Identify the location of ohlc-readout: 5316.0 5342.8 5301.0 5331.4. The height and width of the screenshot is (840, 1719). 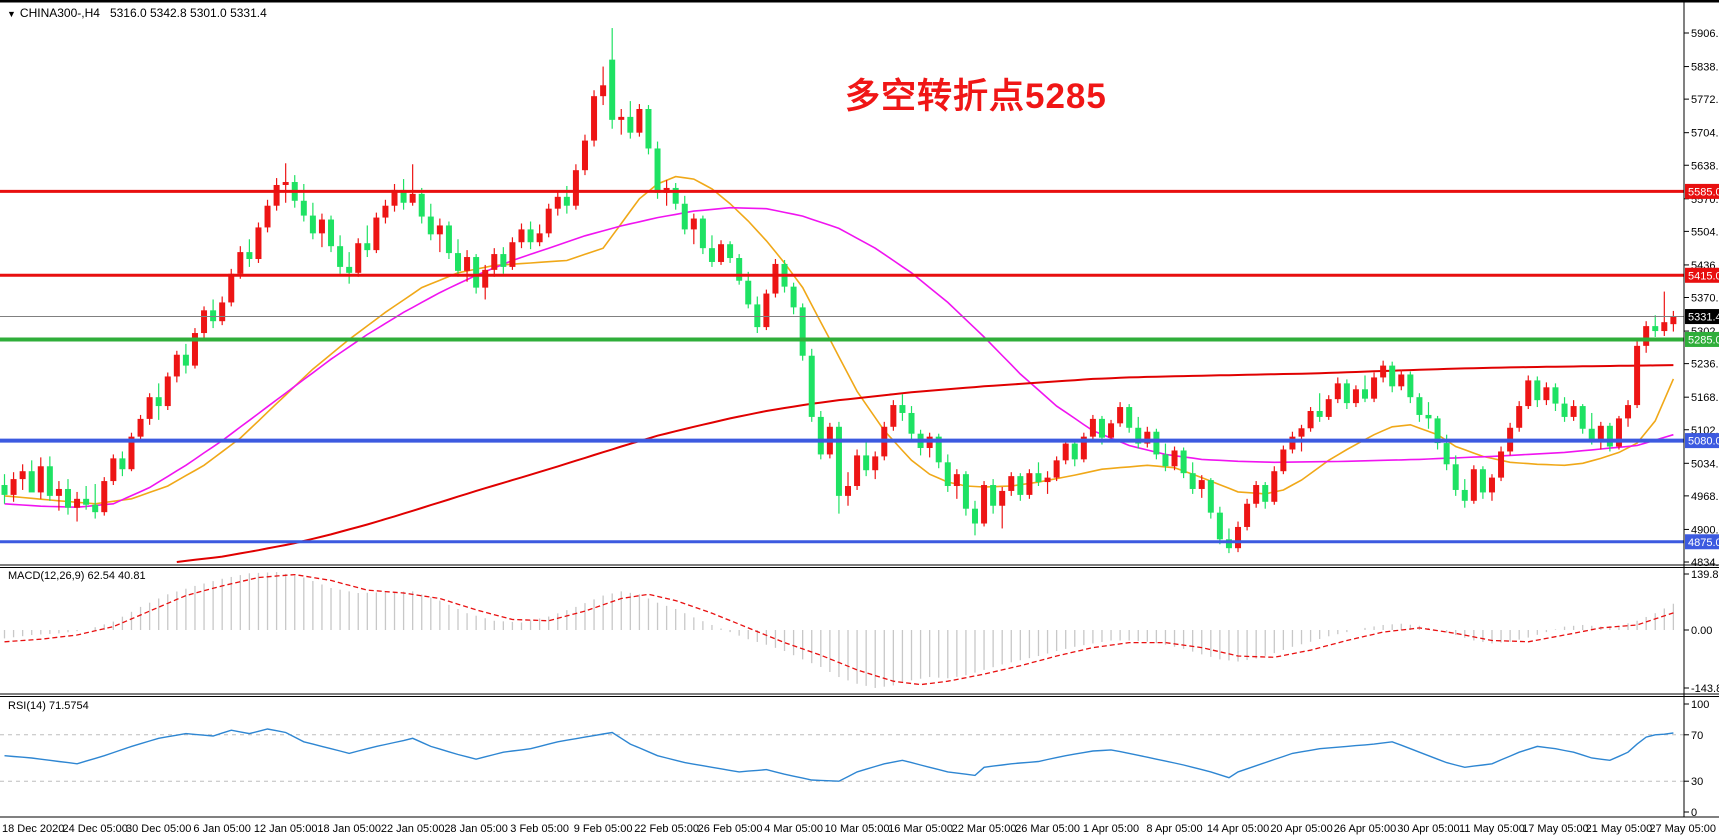
(188, 13).